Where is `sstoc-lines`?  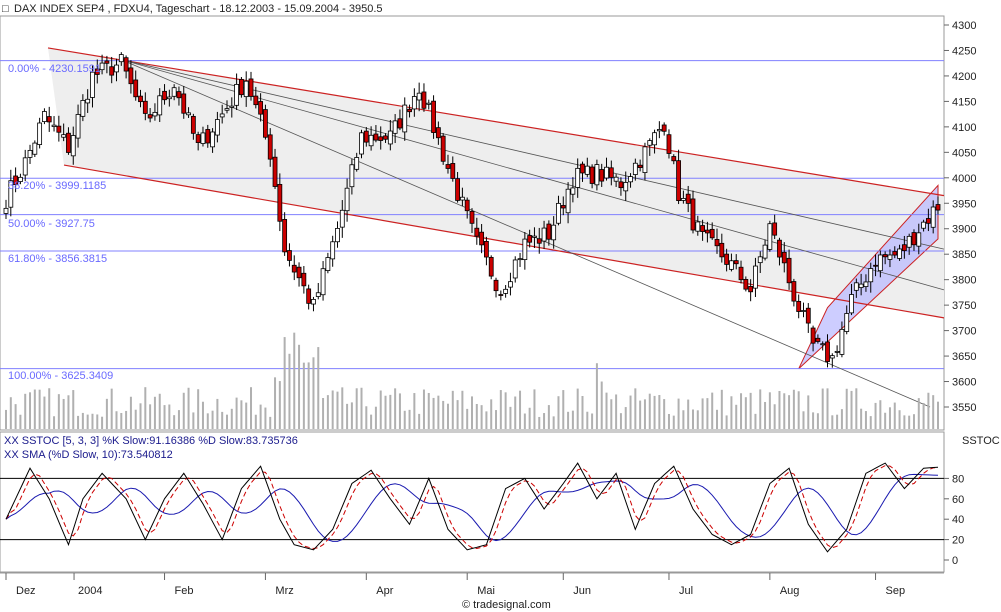 sstoc-lines is located at coordinates (472, 507).